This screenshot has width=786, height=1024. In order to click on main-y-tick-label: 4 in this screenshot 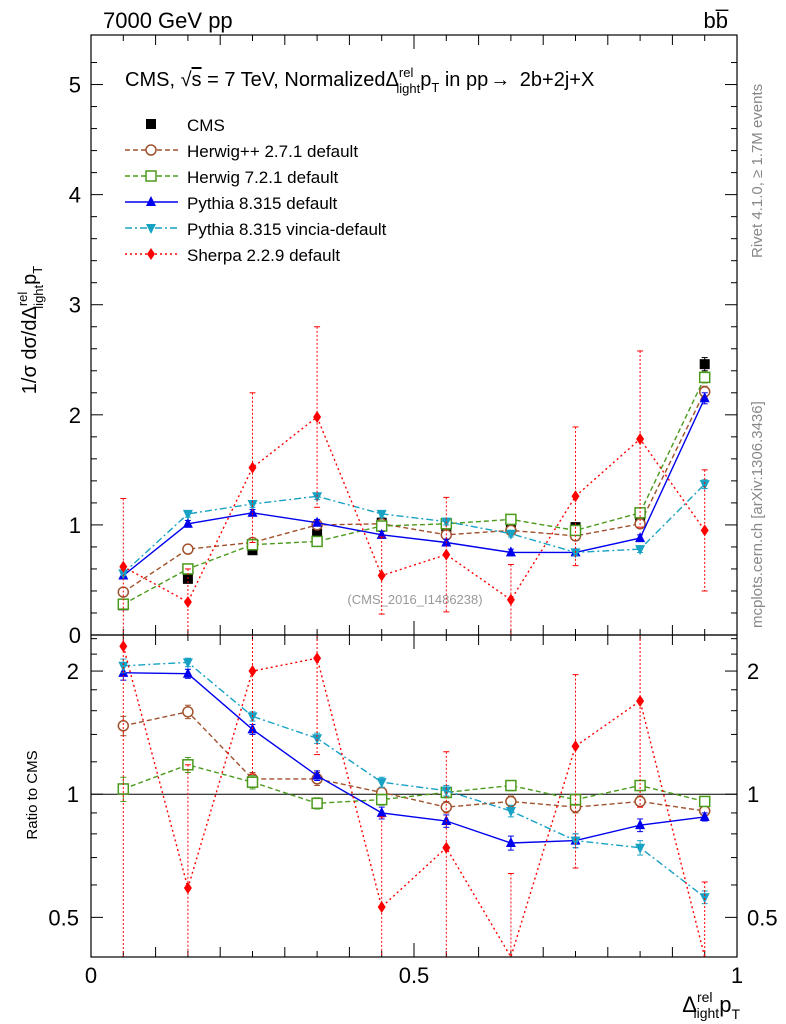, I will do `click(75, 195)`.